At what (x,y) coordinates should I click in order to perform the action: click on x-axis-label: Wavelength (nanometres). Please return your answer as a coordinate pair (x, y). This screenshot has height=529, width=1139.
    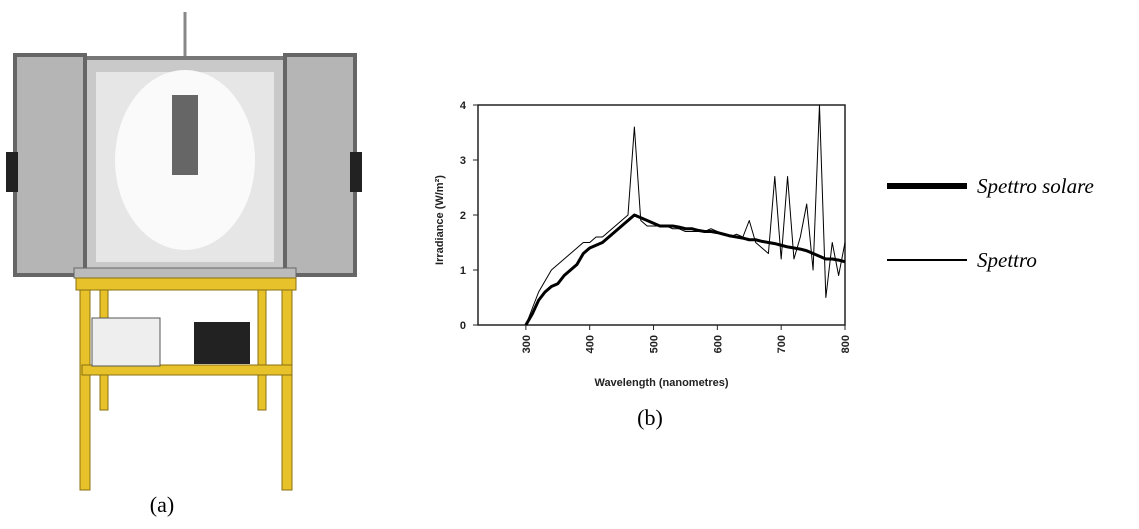
    Looking at the image, I should click on (661, 383).